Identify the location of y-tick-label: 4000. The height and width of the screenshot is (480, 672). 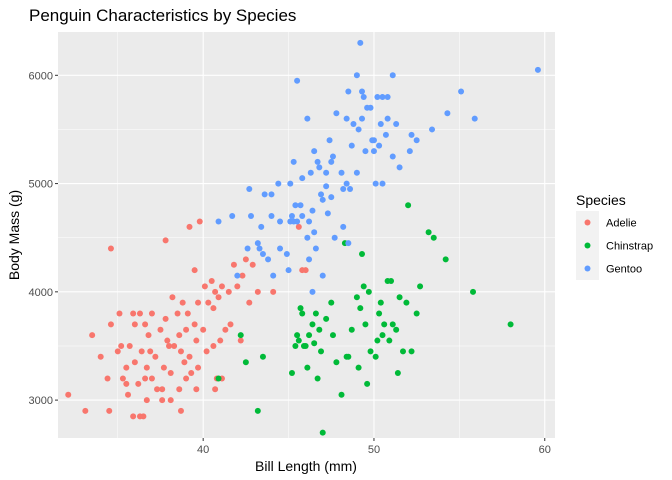
(41, 293).